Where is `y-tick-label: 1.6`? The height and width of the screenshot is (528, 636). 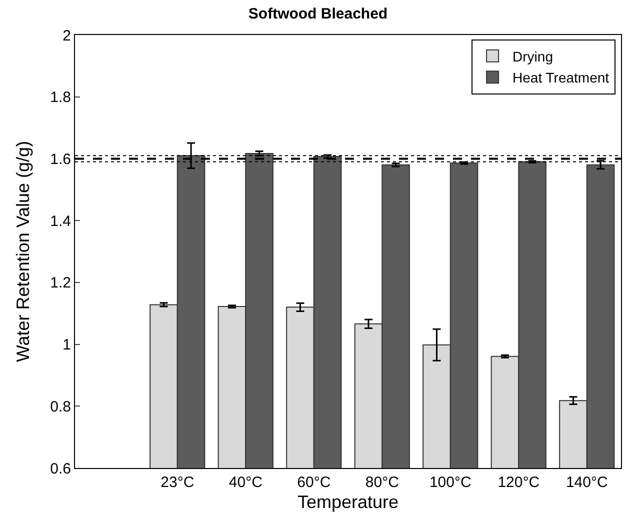
y-tick-label: 1.6 is located at coordinates (60, 159).